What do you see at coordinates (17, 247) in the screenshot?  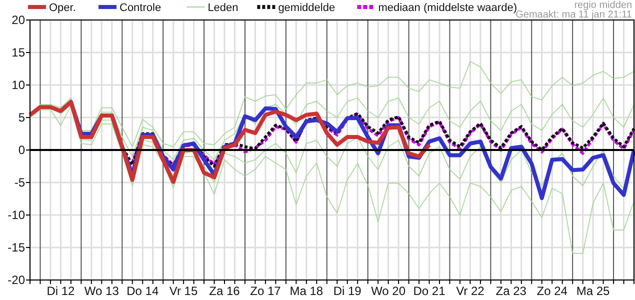 I see `y-tick-label: -15` at bounding box center [17, 247].